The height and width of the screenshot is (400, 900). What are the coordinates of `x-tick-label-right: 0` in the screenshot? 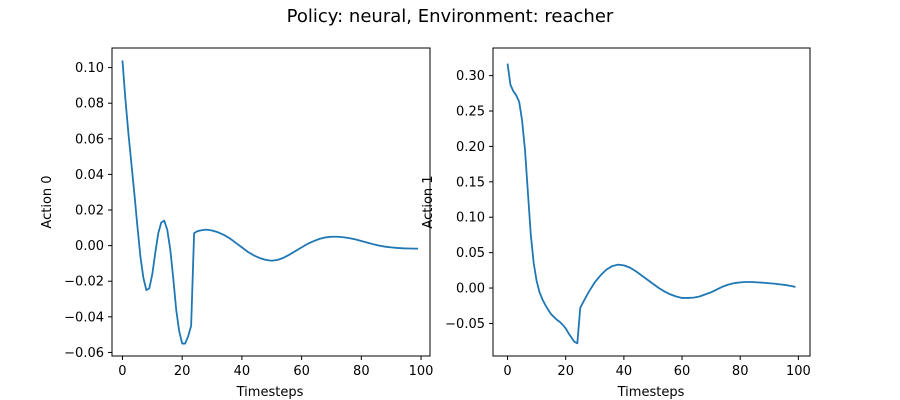 It's located at (507, 371).